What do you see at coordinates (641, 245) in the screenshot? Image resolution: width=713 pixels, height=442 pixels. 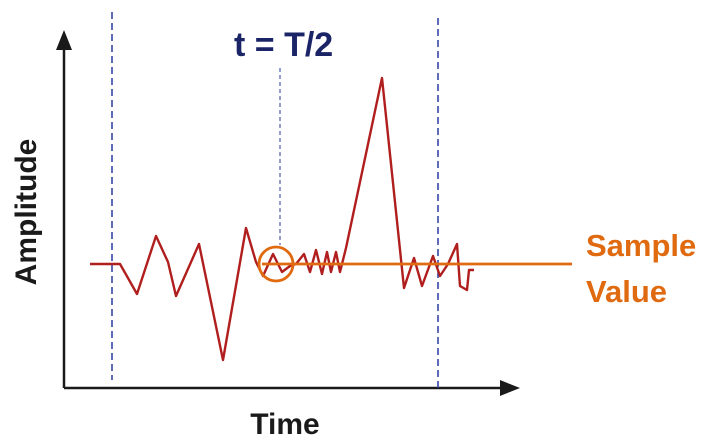 I see `sample-value-label-line1: Sample` at bounding box center [641, 245].